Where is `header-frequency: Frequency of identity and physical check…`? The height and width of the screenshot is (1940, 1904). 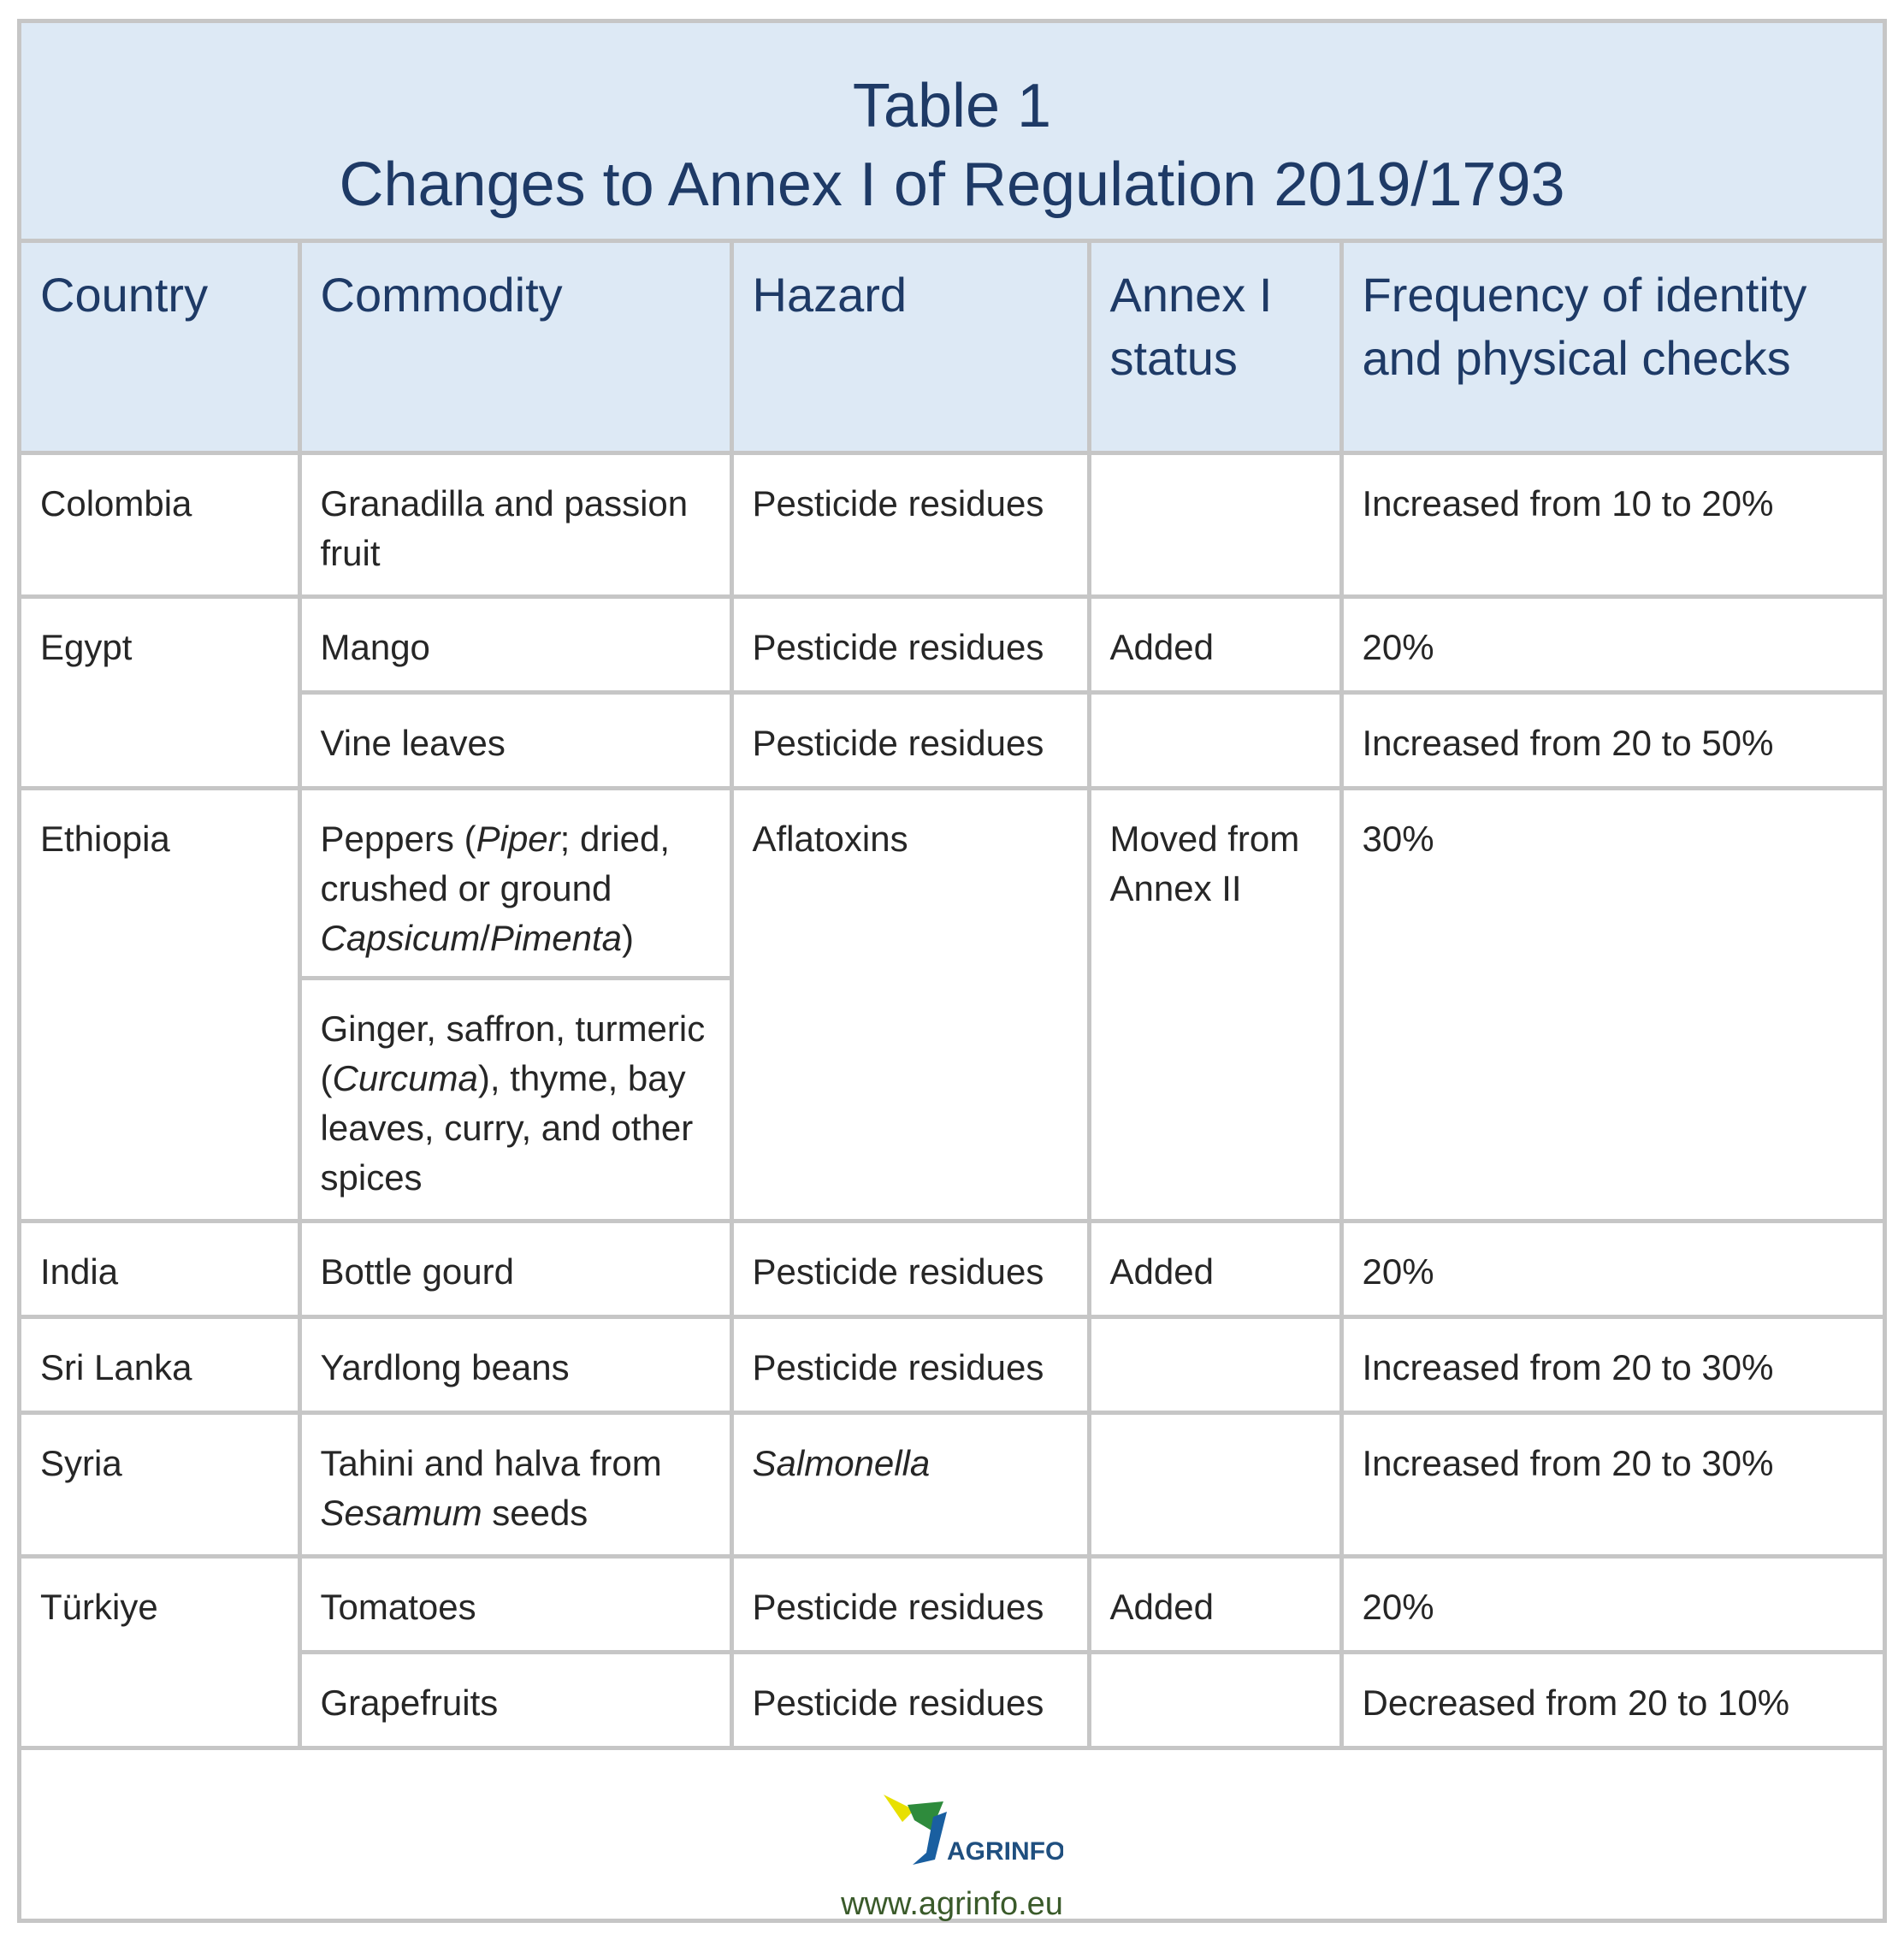 header-frequency: Frequency of identity and physical check… is located at coordinates (1611, 347).